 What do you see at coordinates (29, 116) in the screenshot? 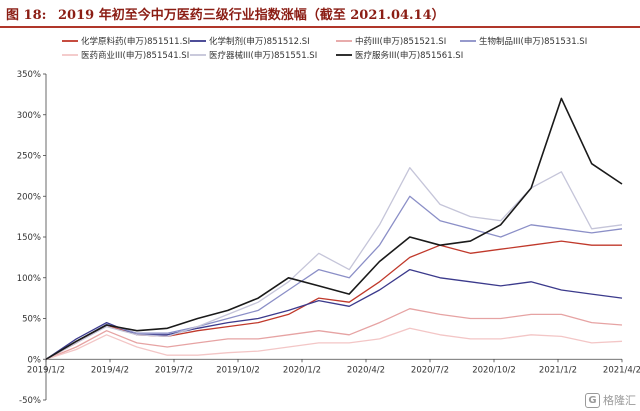
I see `y-tick-label: 300%` at bounding box center [29, 116].